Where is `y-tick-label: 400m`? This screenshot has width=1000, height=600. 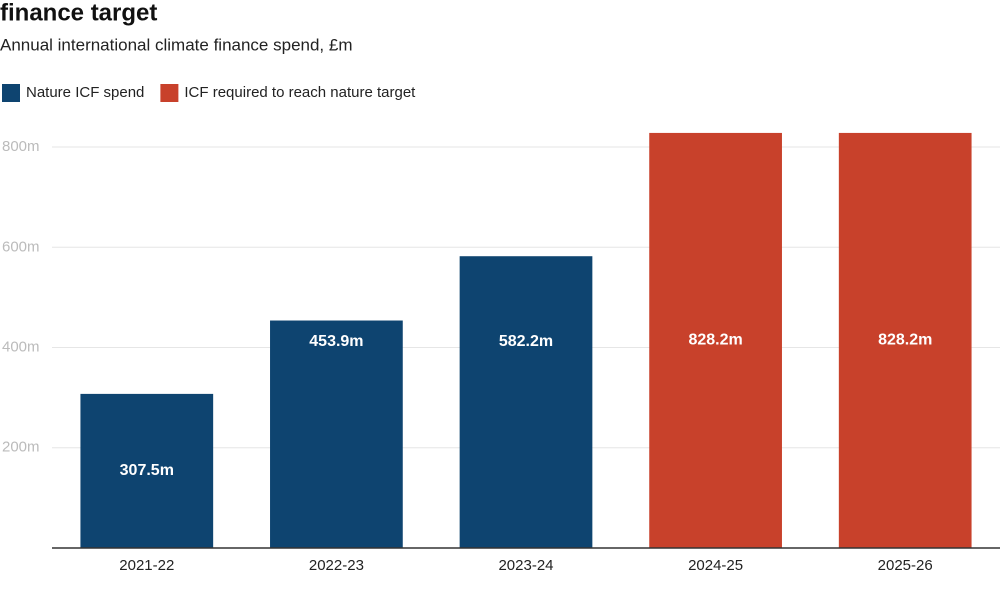
y-tick-label: 400m is located at coordinates (21, 346).